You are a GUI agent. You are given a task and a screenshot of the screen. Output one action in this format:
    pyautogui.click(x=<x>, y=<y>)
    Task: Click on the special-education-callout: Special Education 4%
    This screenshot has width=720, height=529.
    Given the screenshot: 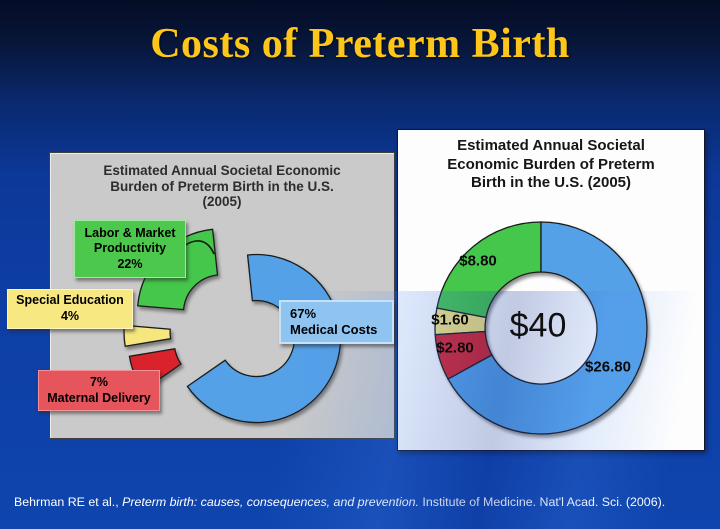 What is the action you would take?
    pyautogui.click(x=70, y=309)
    